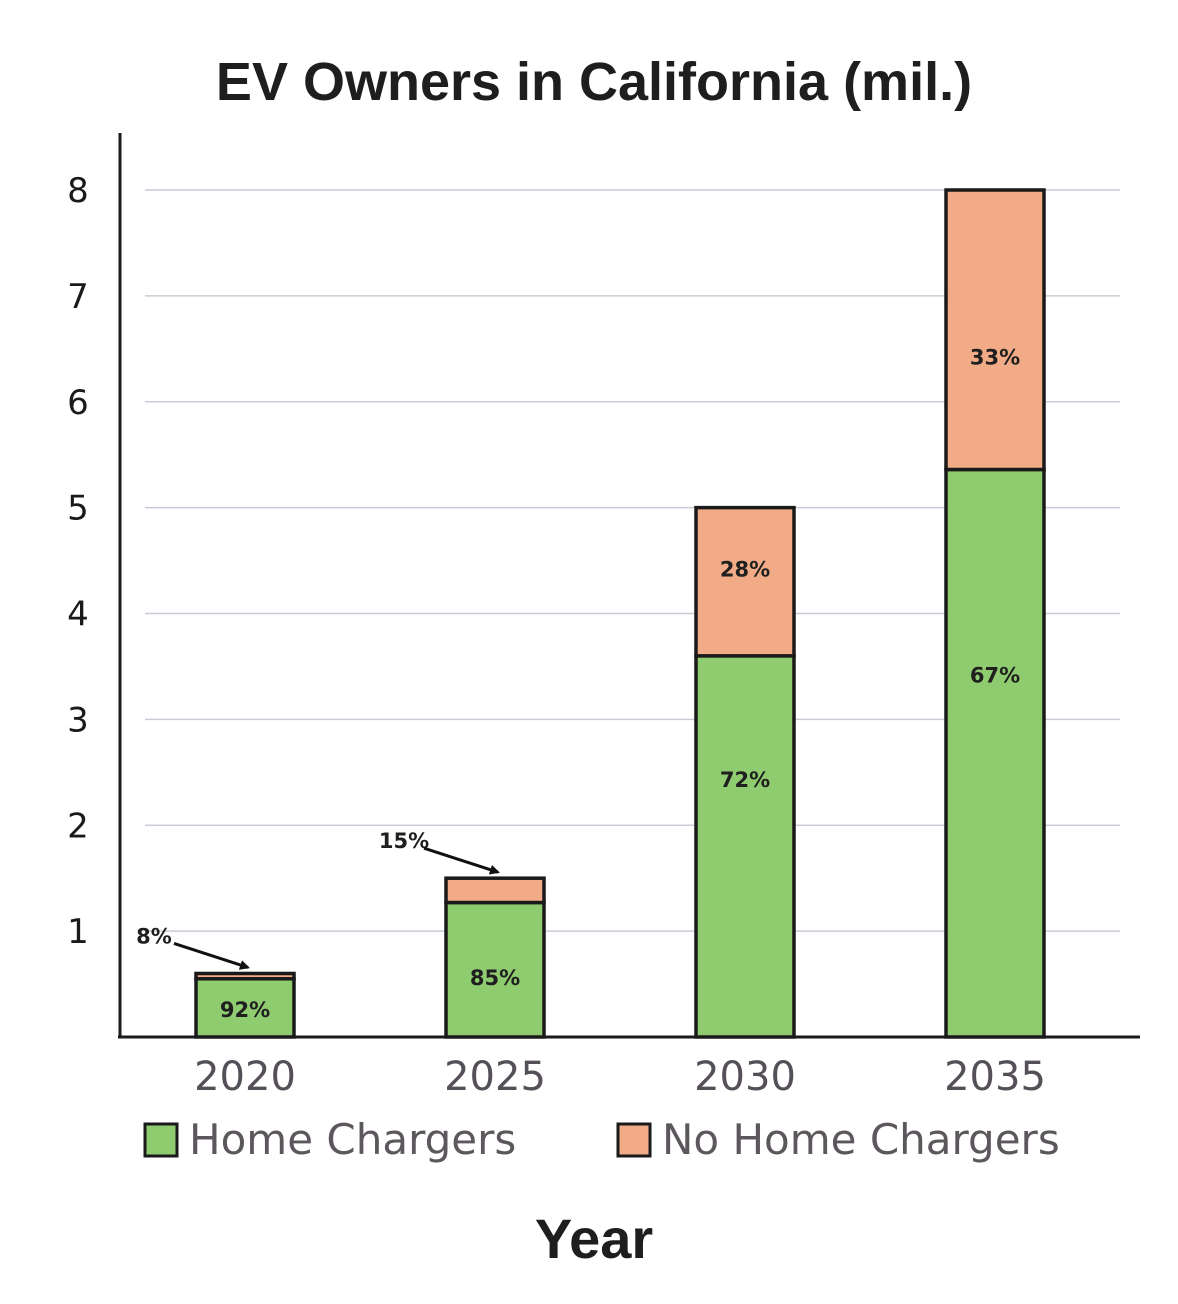  I want to click on legend-label: No Home Chargers, so click(861, 1139).